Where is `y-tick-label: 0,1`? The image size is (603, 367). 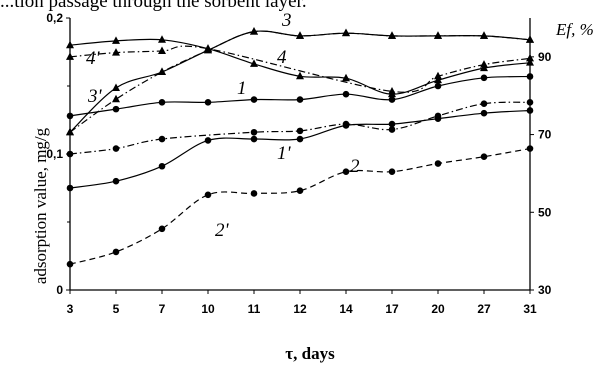
y-tick-label: 0,1 is located at coordinates (54, 154).